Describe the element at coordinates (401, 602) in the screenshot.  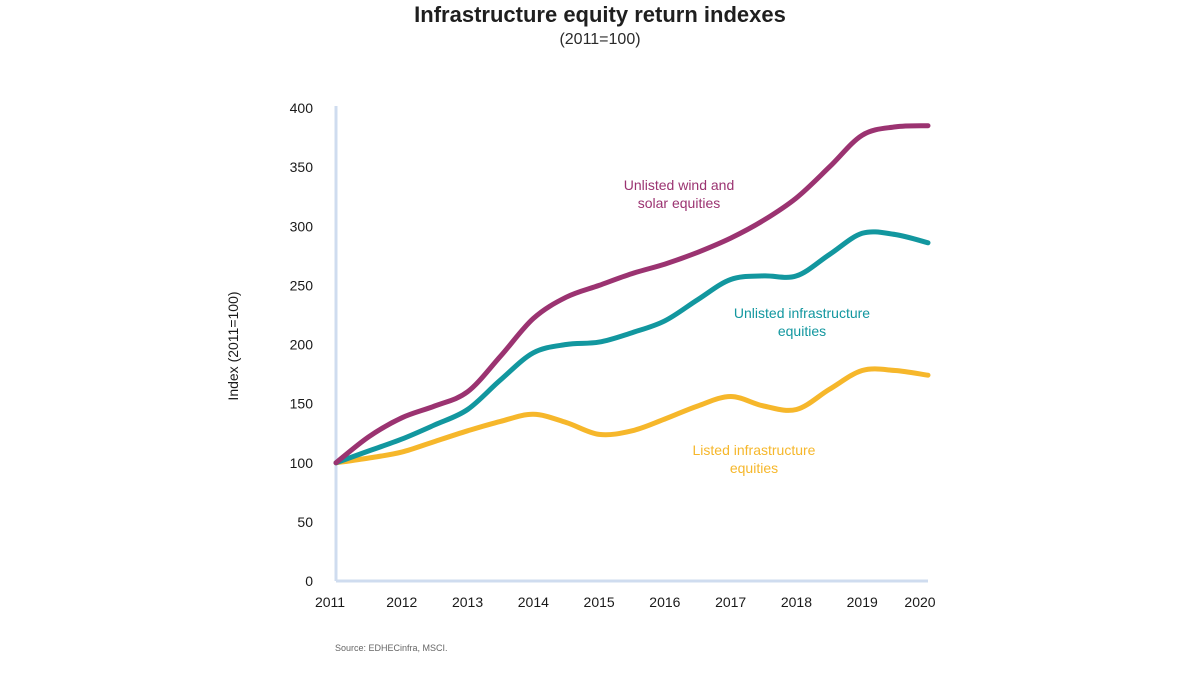
I see `x-tick-label: 2012` at that location.